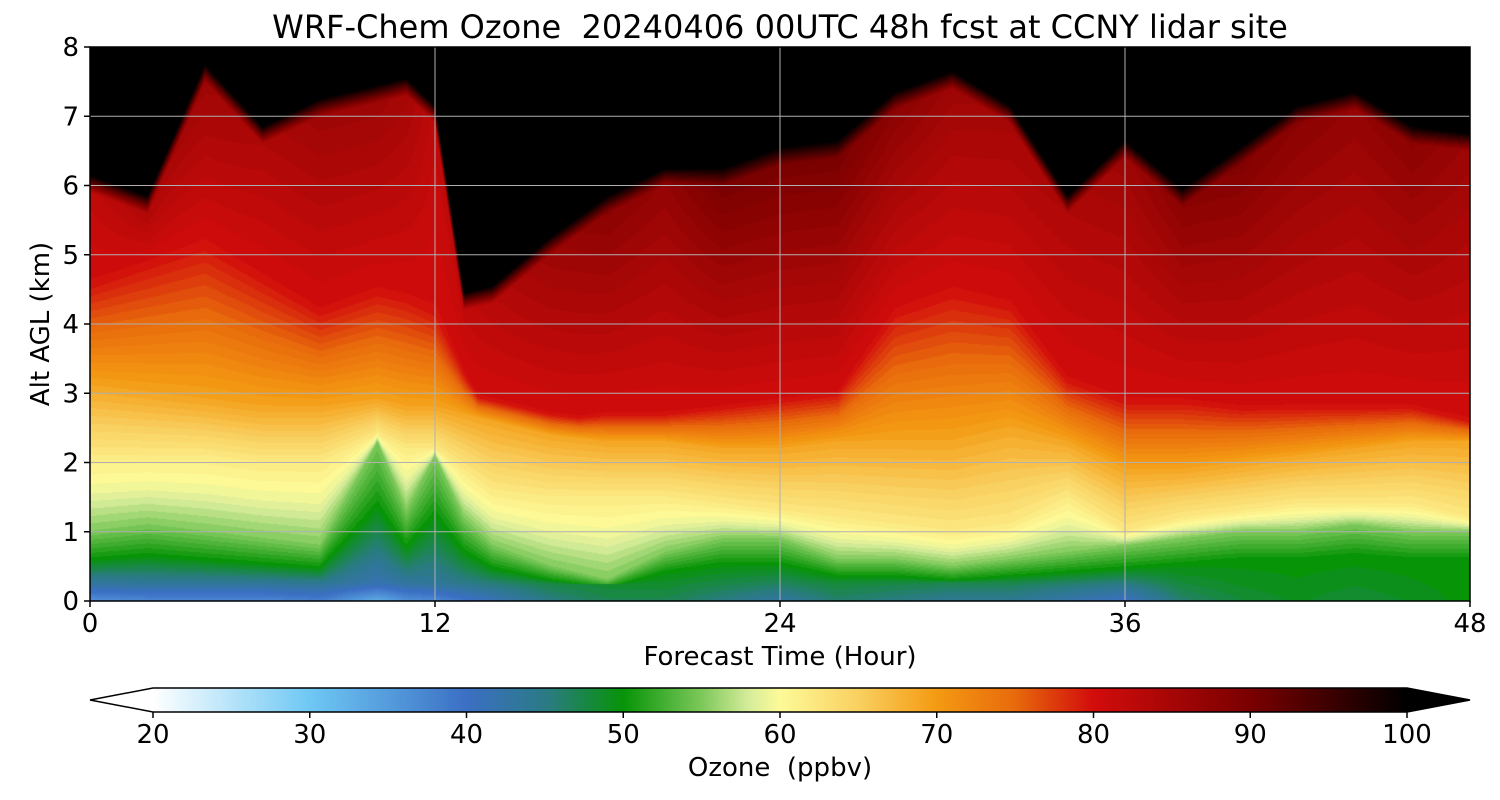 Image resolution: width=1500 pixels, height=800 pixels. I want to click on y-tick-label: 6, so click(70, 187).